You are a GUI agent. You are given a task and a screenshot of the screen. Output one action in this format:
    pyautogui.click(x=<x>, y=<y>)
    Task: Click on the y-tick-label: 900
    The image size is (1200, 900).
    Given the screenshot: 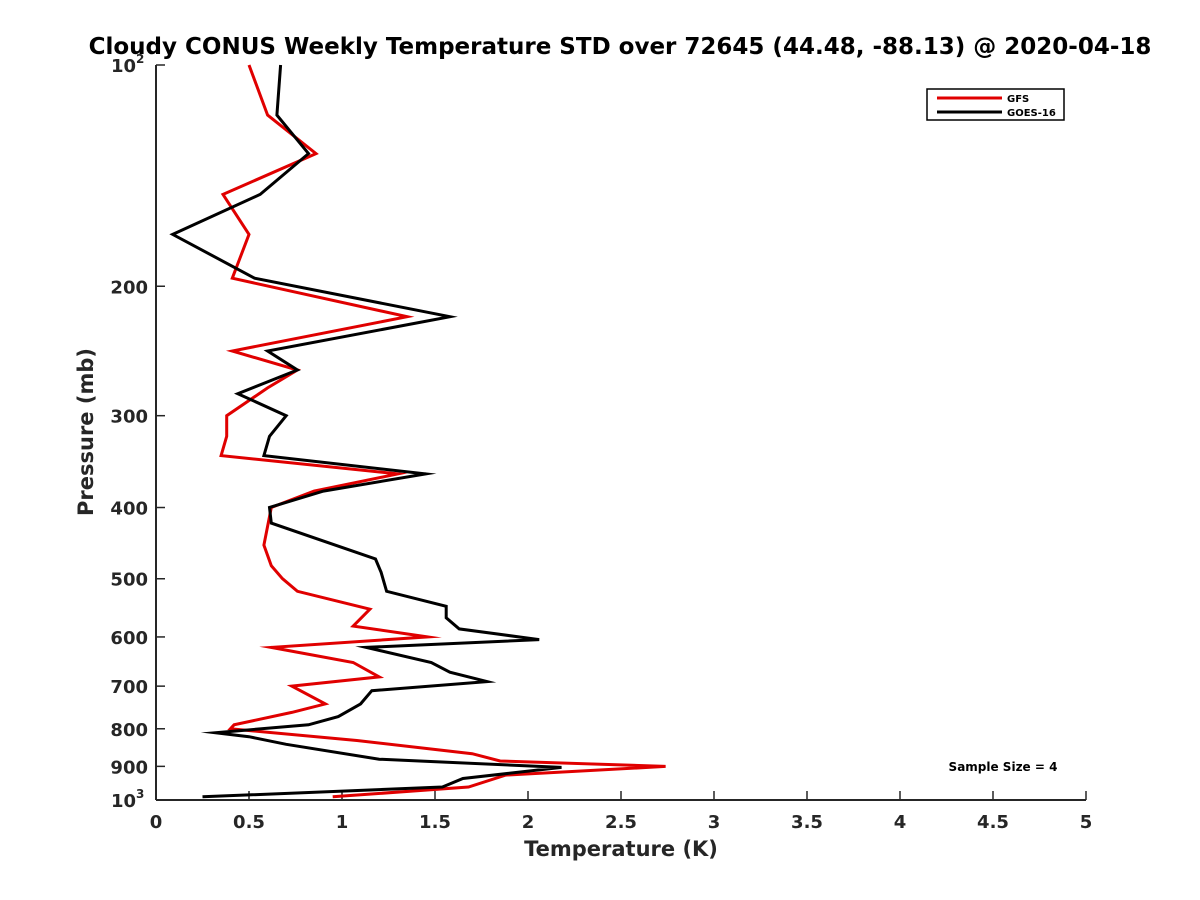 What is the action you would take?
    pyautogui.click(x=129, y=767)
    